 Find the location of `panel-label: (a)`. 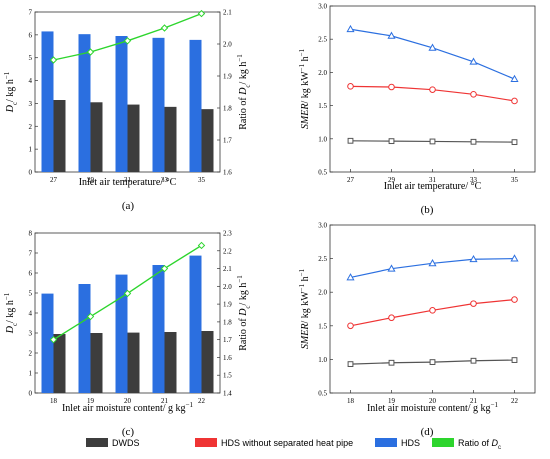

panel-label: (a) is located at coordinates (128, 206).